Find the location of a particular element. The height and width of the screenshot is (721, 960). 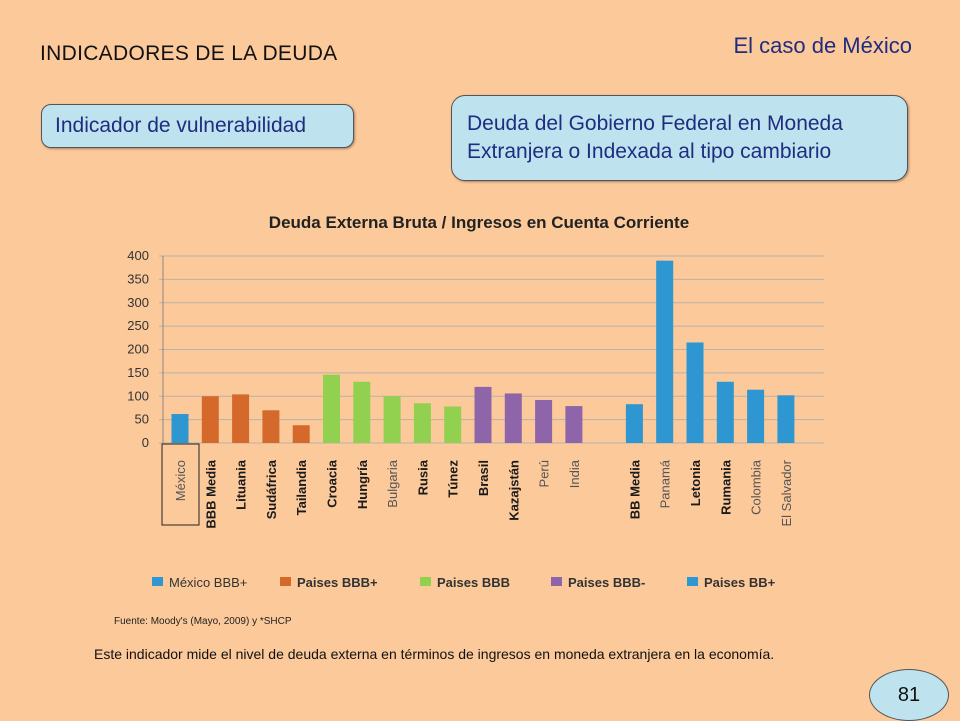

x-tick-label: México is located at coordinates (180, 480).